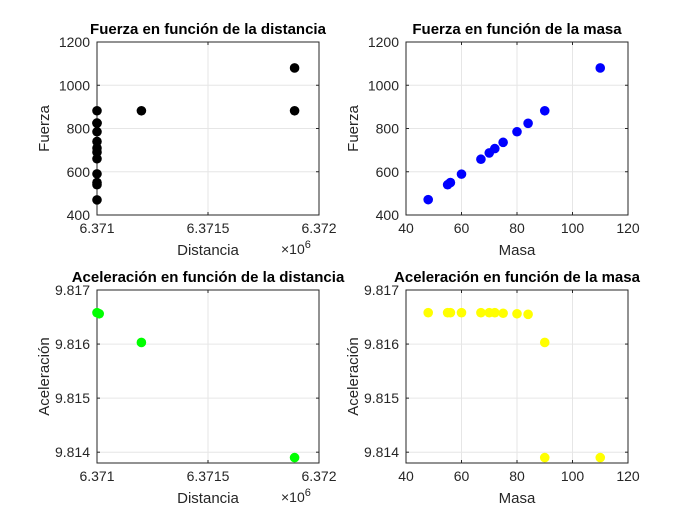  I want to click on chart-title: Fuerza en función de la distancia, so click(208, 29).